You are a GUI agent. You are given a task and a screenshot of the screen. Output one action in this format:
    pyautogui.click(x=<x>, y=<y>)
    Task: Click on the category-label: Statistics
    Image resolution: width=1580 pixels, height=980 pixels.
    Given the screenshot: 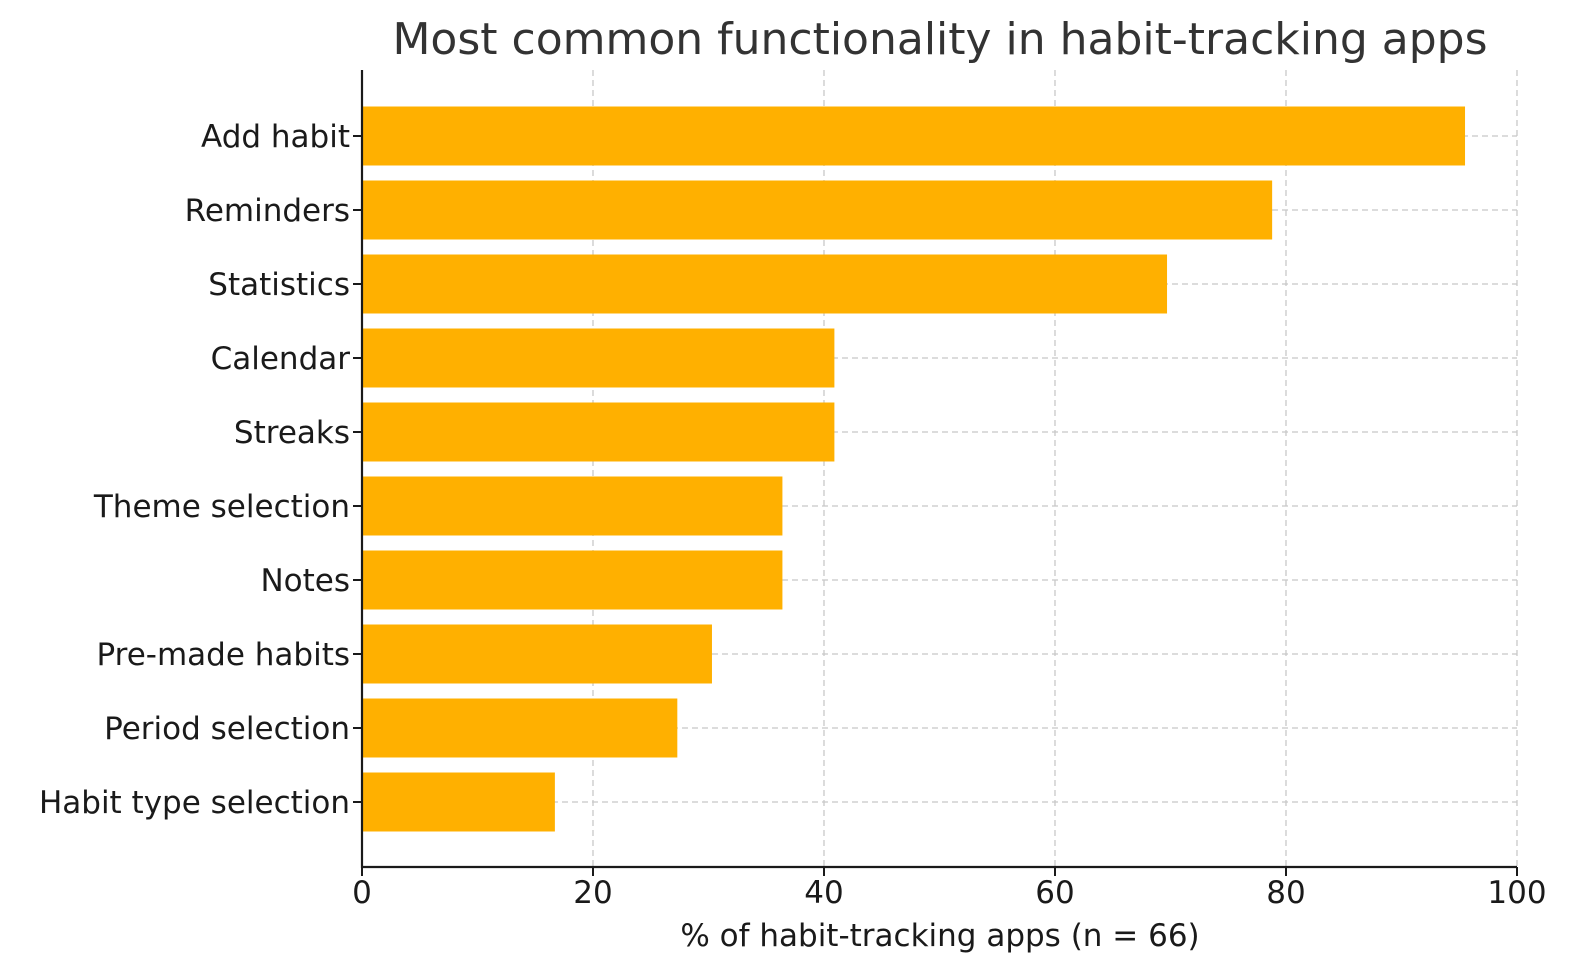 What is the action you would take?
    pyautogui.click(x=279, y=285)
    